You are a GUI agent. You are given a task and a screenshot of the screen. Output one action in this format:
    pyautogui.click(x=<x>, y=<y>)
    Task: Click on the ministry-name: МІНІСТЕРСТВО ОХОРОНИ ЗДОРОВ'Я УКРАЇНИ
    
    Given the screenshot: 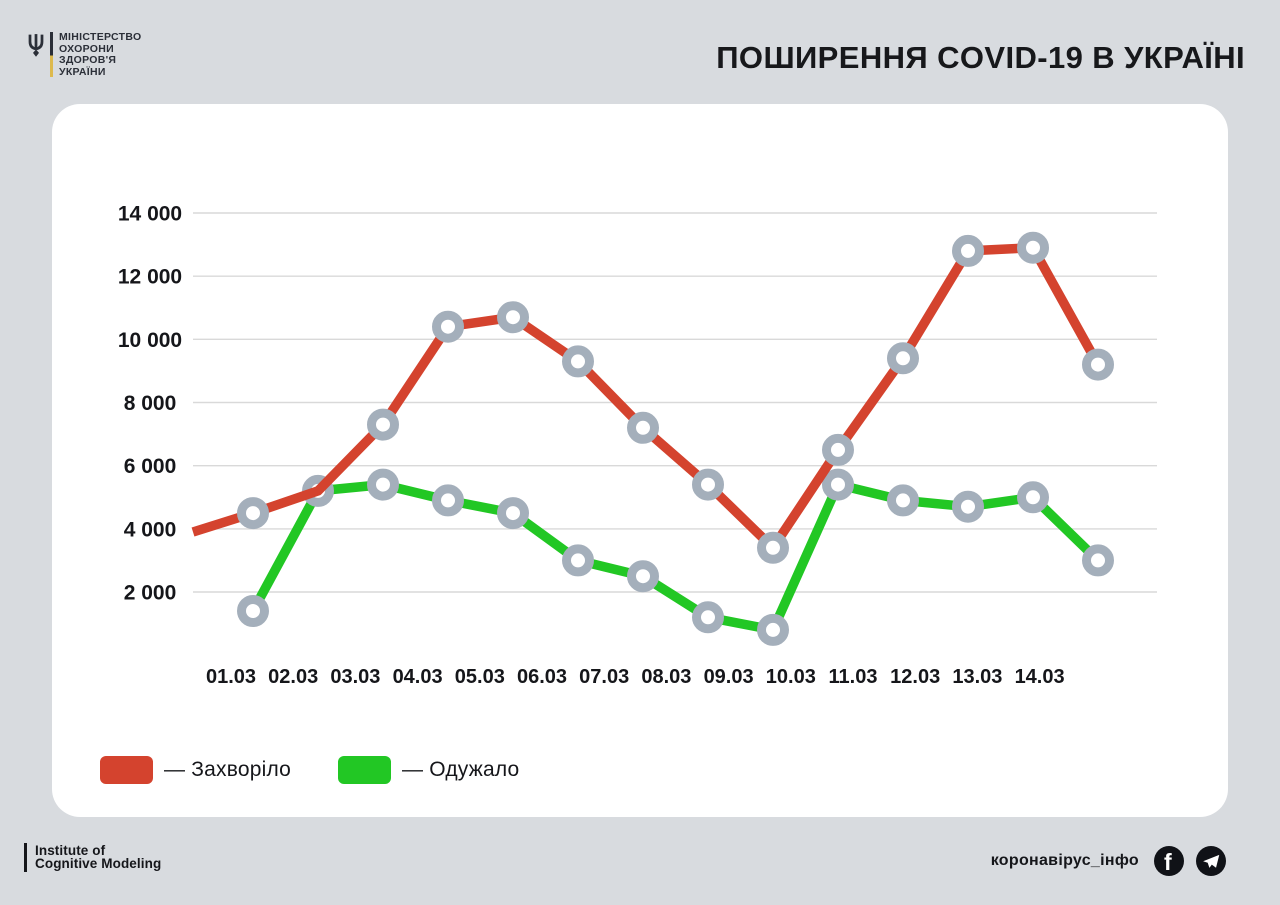 What is the action you would take?
    pyautogui.click(x=100, y=54)
    